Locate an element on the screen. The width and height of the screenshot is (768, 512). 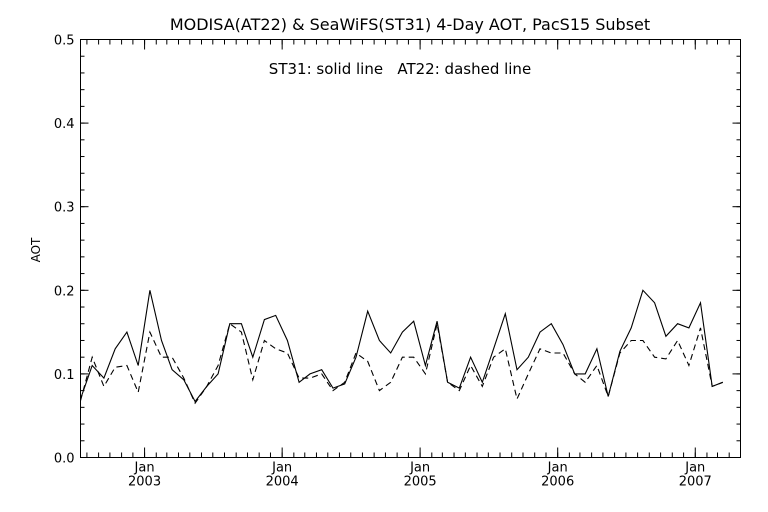
x-tick-year-label: 2007 is located at coordinates (695, 482).